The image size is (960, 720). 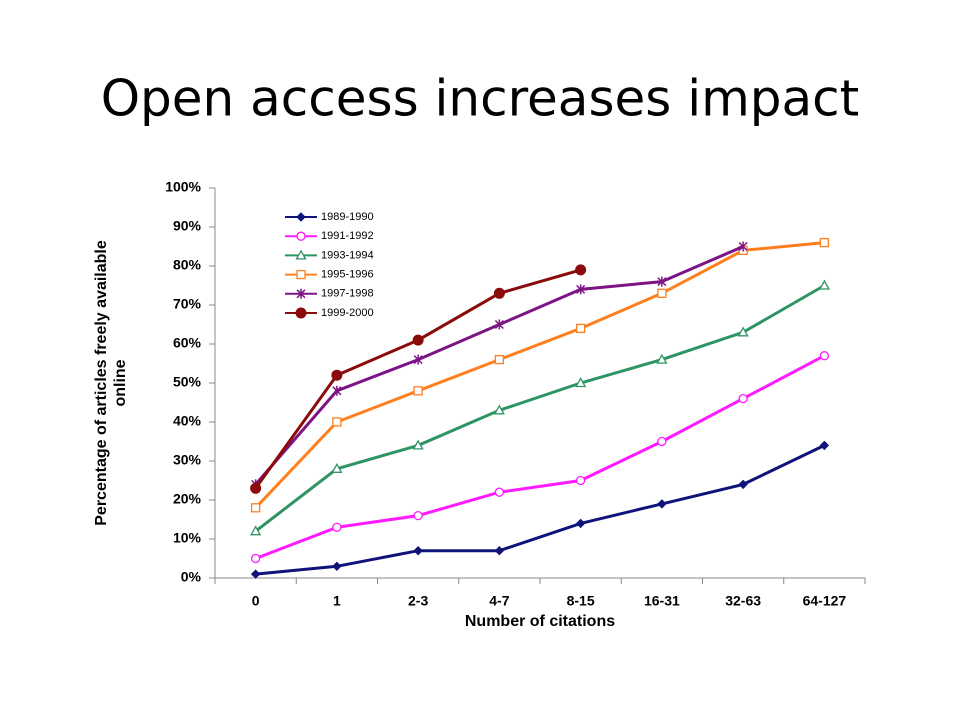 I want to click on x-tick-label: 16-31, so click(x=662, y=601).